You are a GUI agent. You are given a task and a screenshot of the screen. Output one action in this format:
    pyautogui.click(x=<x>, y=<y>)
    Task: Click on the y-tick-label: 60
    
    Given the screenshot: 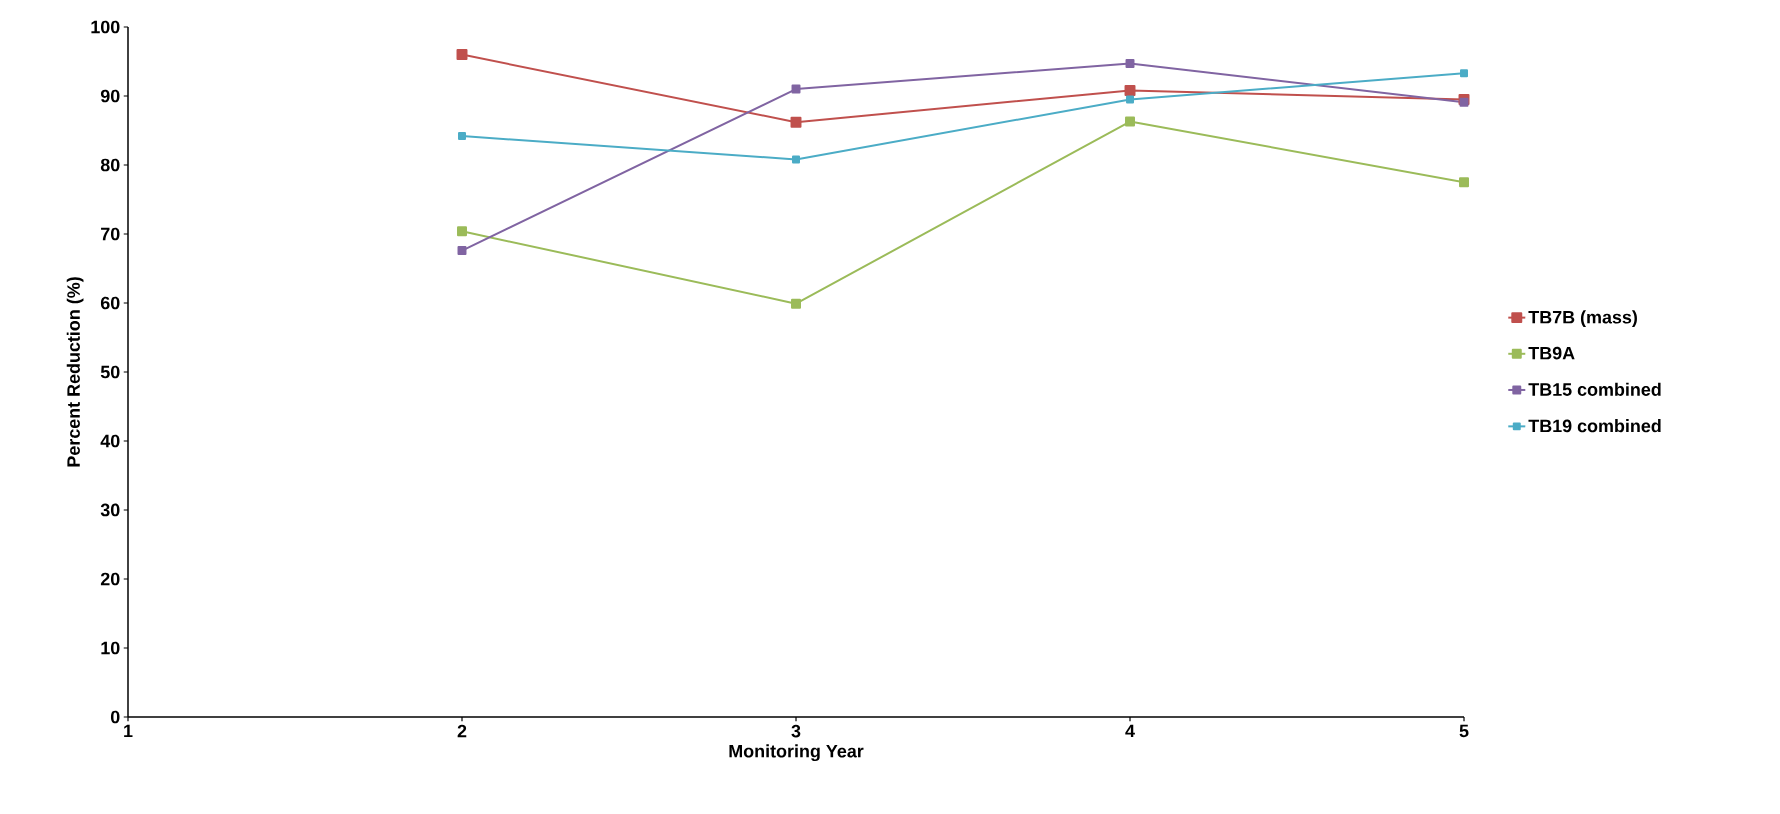 What is the action you would take?
    pyautogui.click(x=110, y=303)
    